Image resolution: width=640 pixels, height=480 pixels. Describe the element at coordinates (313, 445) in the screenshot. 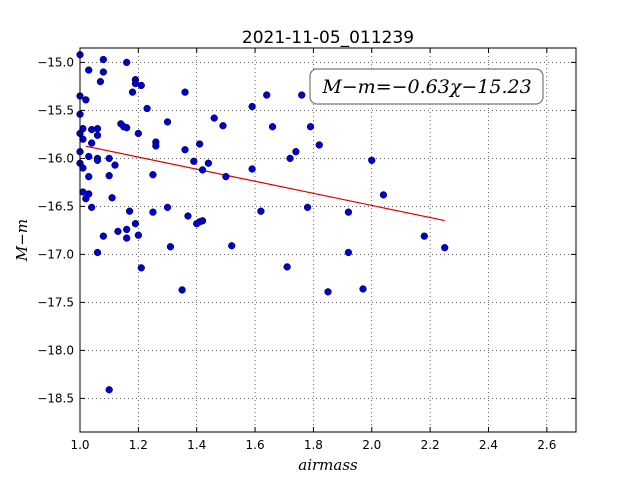

I see `x-tick-label: 1.8` at that location.